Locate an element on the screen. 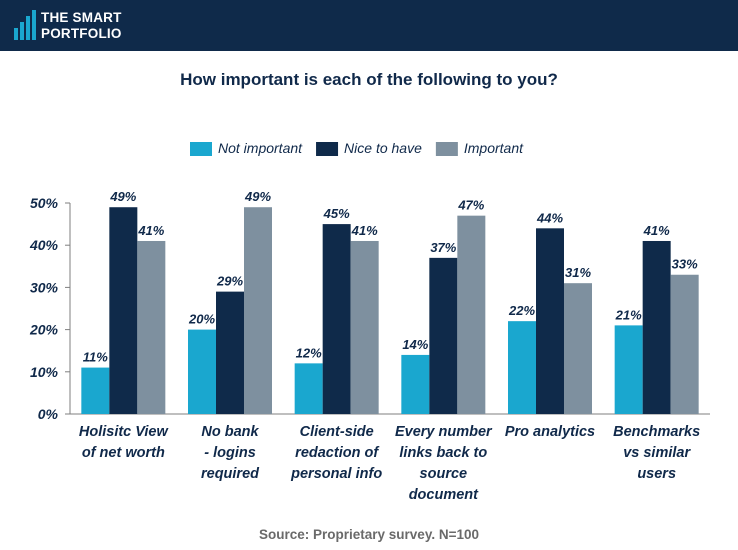  bar-value-label: 12% is located at coordinates (309, 352).